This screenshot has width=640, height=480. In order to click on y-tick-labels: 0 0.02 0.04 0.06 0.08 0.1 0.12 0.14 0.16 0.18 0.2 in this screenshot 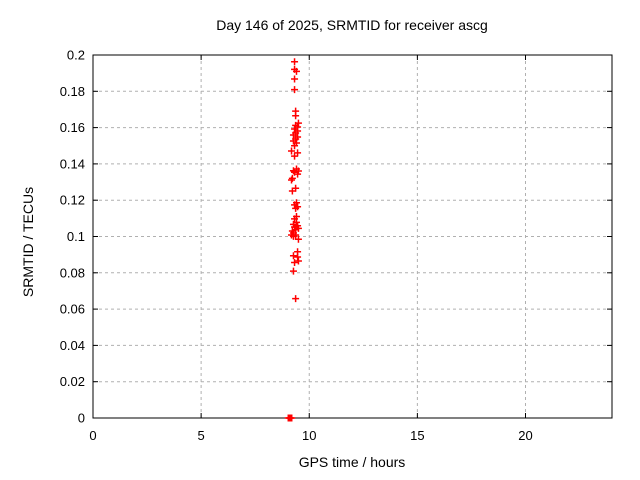, I will do `click(72, 237)`.